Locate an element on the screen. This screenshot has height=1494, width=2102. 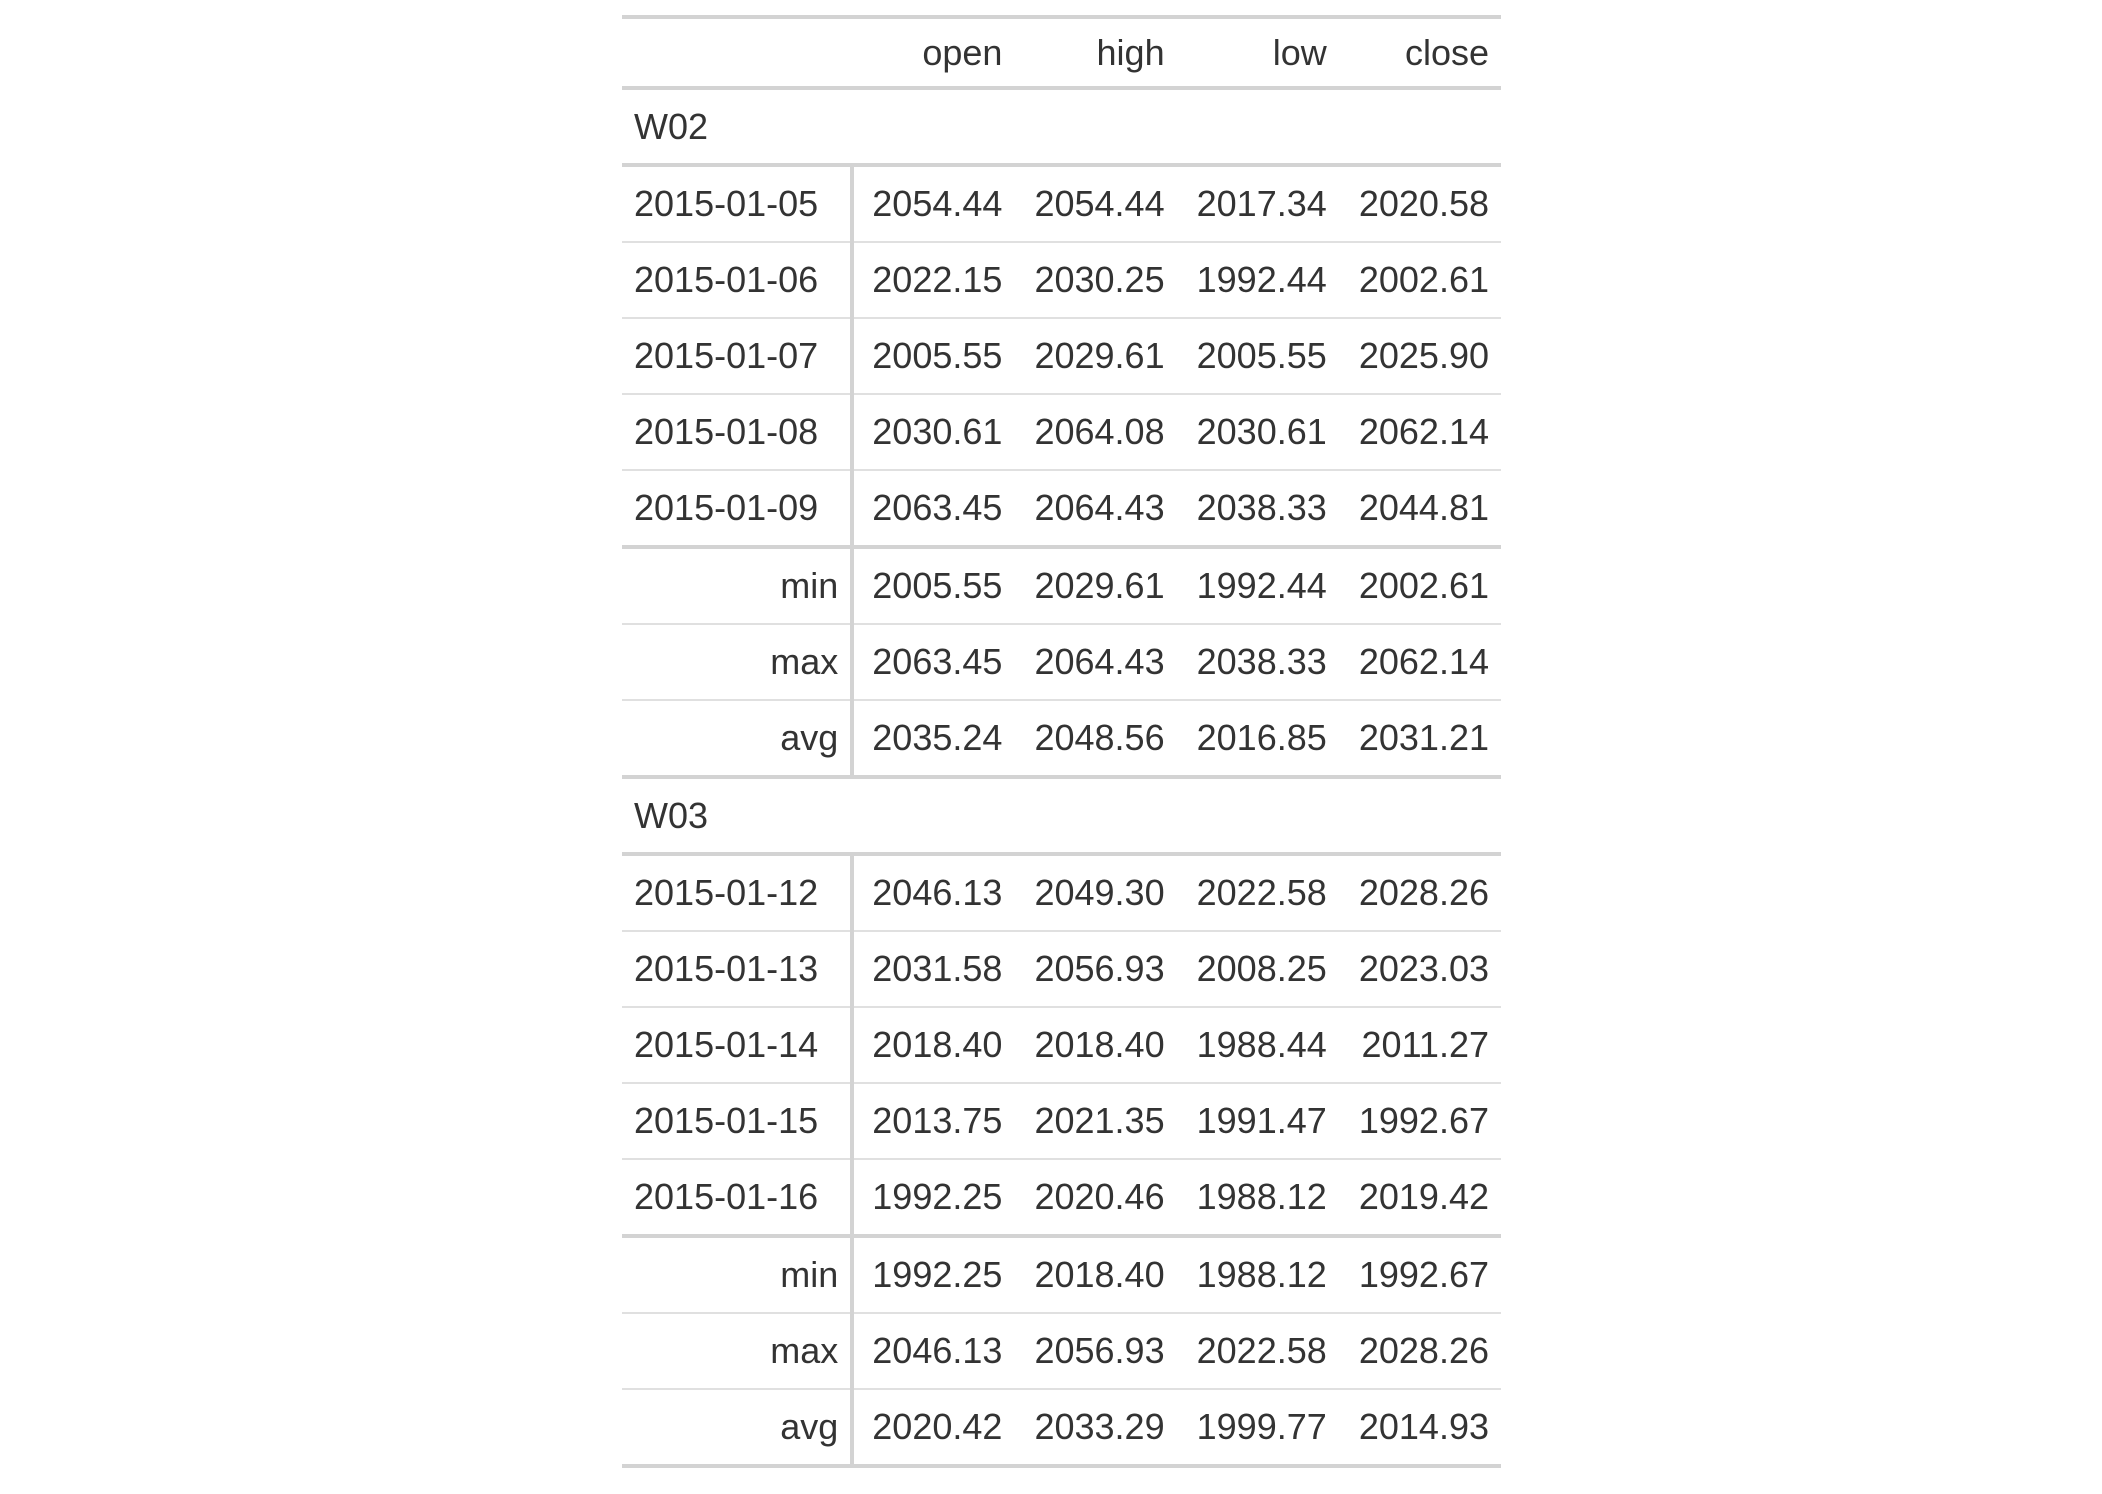
column-header-low: low is located at coordinates (1257, 52).